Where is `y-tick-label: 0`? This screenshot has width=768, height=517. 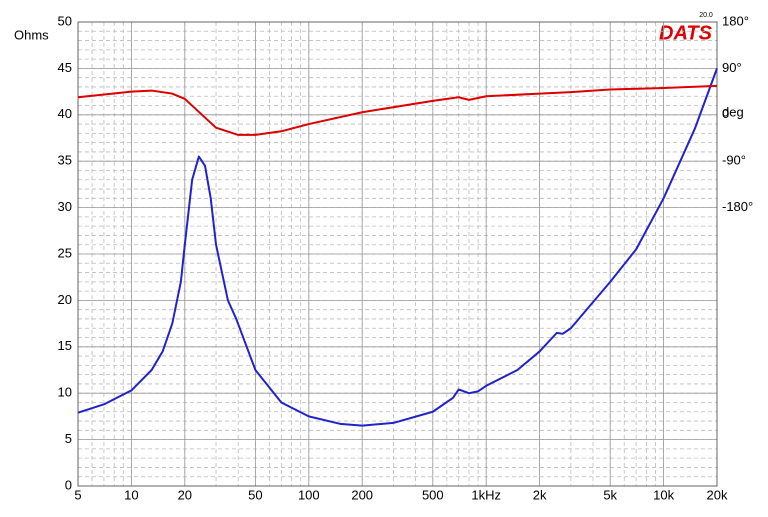 y-tick-label: 0 is located at coordinates (68, 484).